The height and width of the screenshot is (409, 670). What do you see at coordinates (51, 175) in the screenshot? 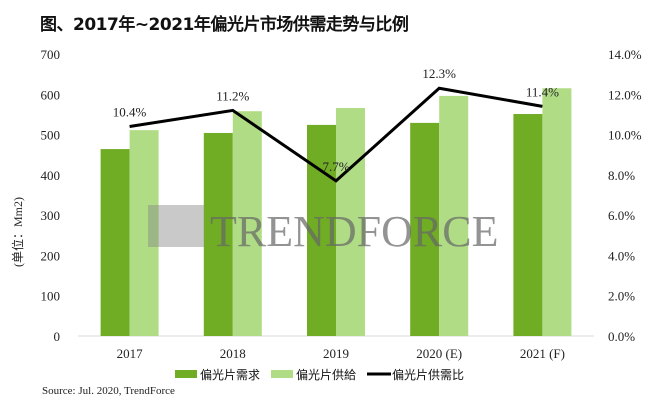
I see `y-tick-label: 400` at bounding box center [51, 175].